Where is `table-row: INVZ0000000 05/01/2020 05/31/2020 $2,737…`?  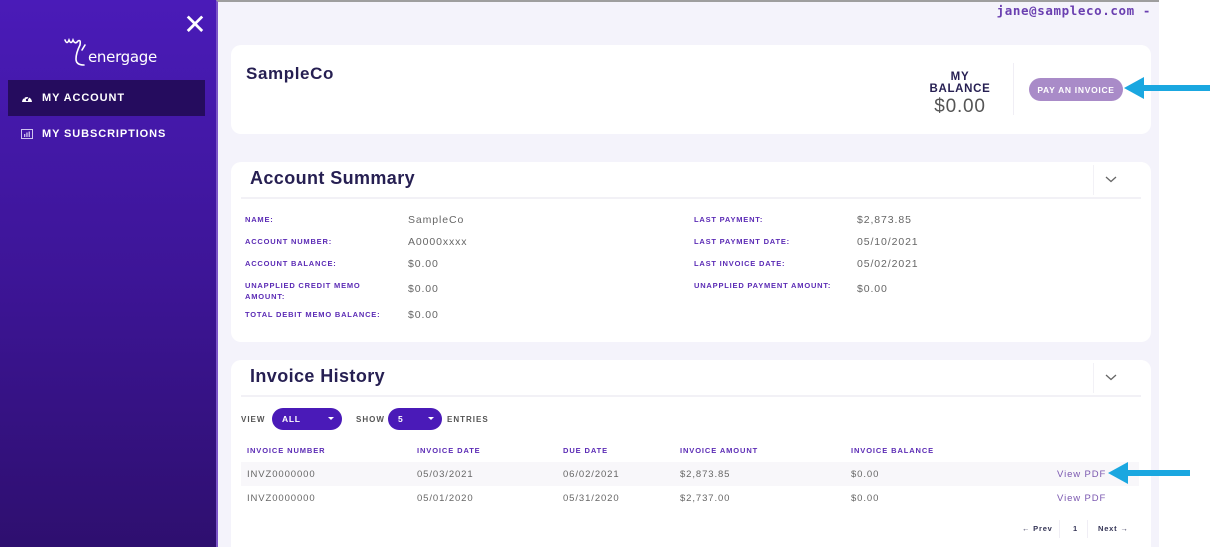 table-row: INVZ0000000 05/01/2020 05/31/2020 $2,737… is located at coordinates (690, 498).